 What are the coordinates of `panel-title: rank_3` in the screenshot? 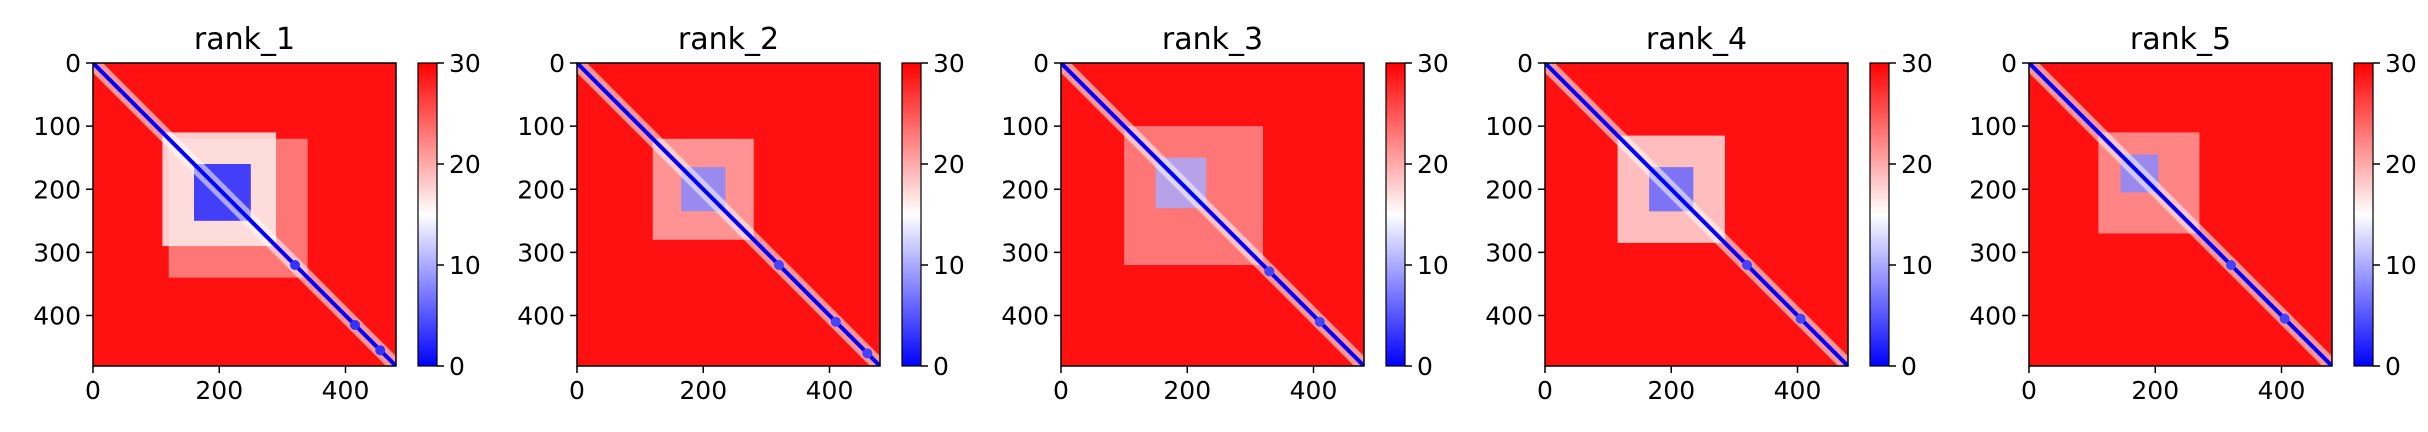 It's located at (1212, 39).